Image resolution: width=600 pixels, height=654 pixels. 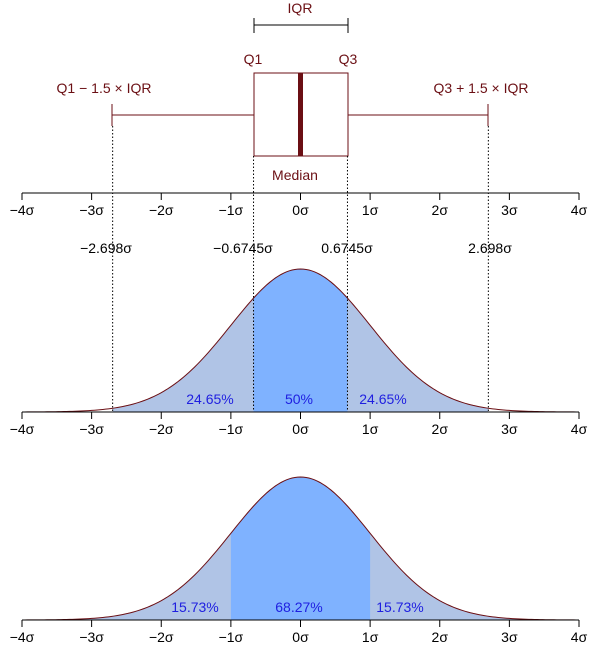 I want to click on middle-sigma-axis: −4σ −3σ −2σ −1σ 0σ 1σ 2σ 3σ 4σ, so click(x=299, y=424).